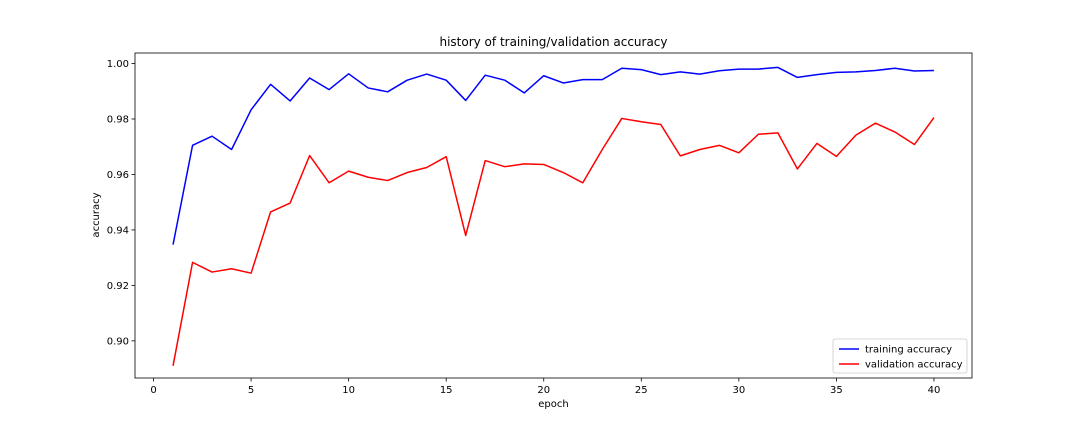 Image resolution: width=1080 pixels, height=436 pixels. What do you see at coordinates (118, 286) in the screenshot?
I see `y-tick-label: 0.92` at bounding box center [118, 286].